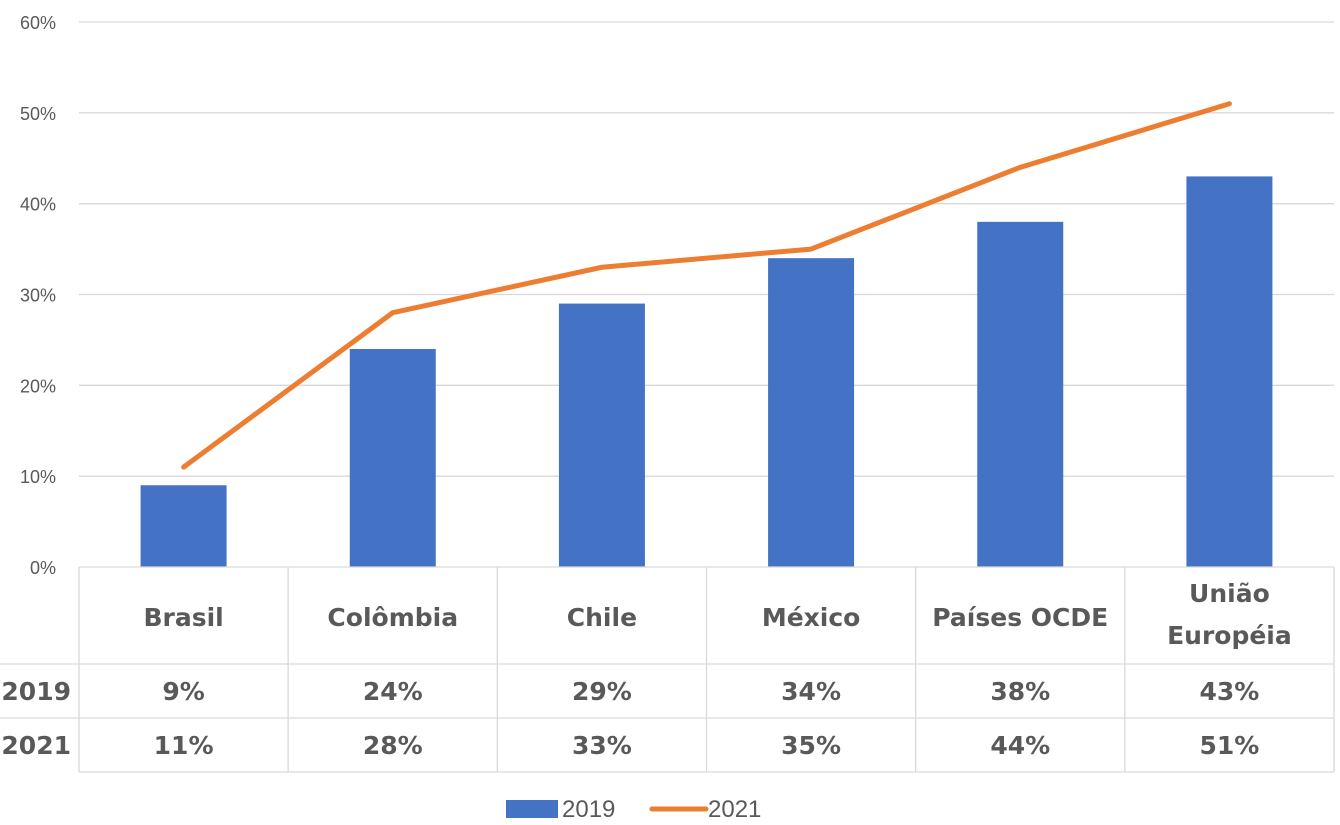 The image size is (1340, 825). Describe the element at coordinates (38, 205) in the screenshot. I see `y-tick-label: 40%` at that location.